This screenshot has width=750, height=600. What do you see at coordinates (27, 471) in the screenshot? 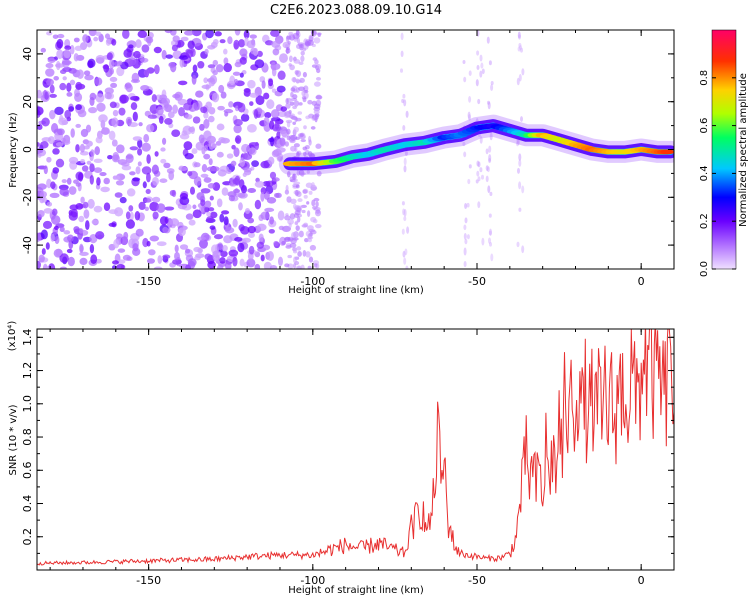
I see `snr-y-tick-label: 0.6` at bounding box center [27, 471].